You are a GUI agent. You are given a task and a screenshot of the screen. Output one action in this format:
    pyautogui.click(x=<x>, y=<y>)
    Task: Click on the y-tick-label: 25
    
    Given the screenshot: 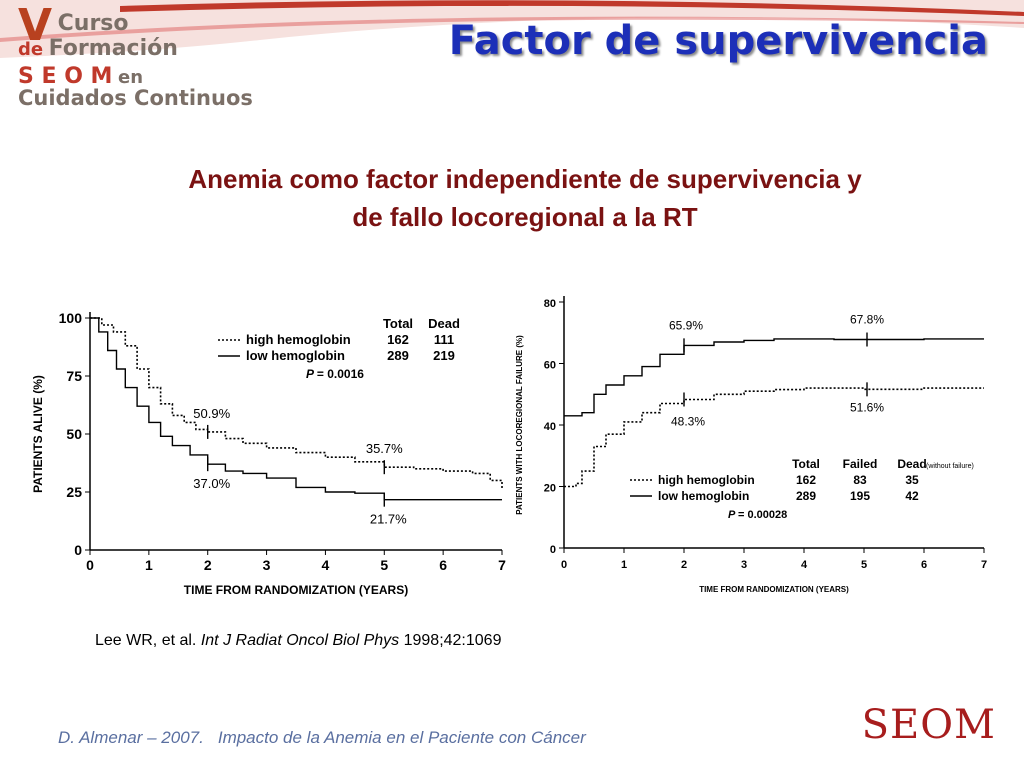 What is the action you would take?
    pyautogui.click(x=74, y=492)
    